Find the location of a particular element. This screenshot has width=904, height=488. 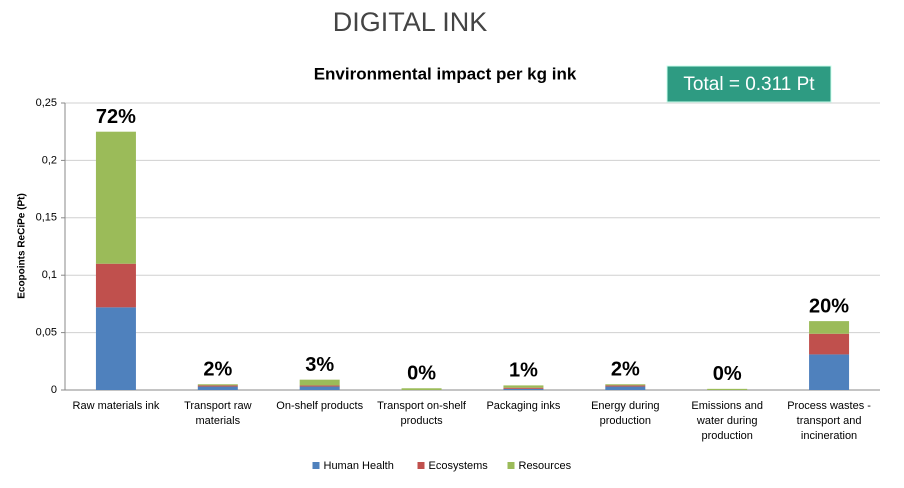

y-tick-label: 0 is located at coordinates (54, 390).